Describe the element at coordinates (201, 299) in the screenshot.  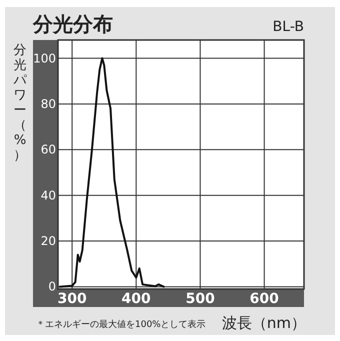
I see `x-tick-label: 500` at that location.